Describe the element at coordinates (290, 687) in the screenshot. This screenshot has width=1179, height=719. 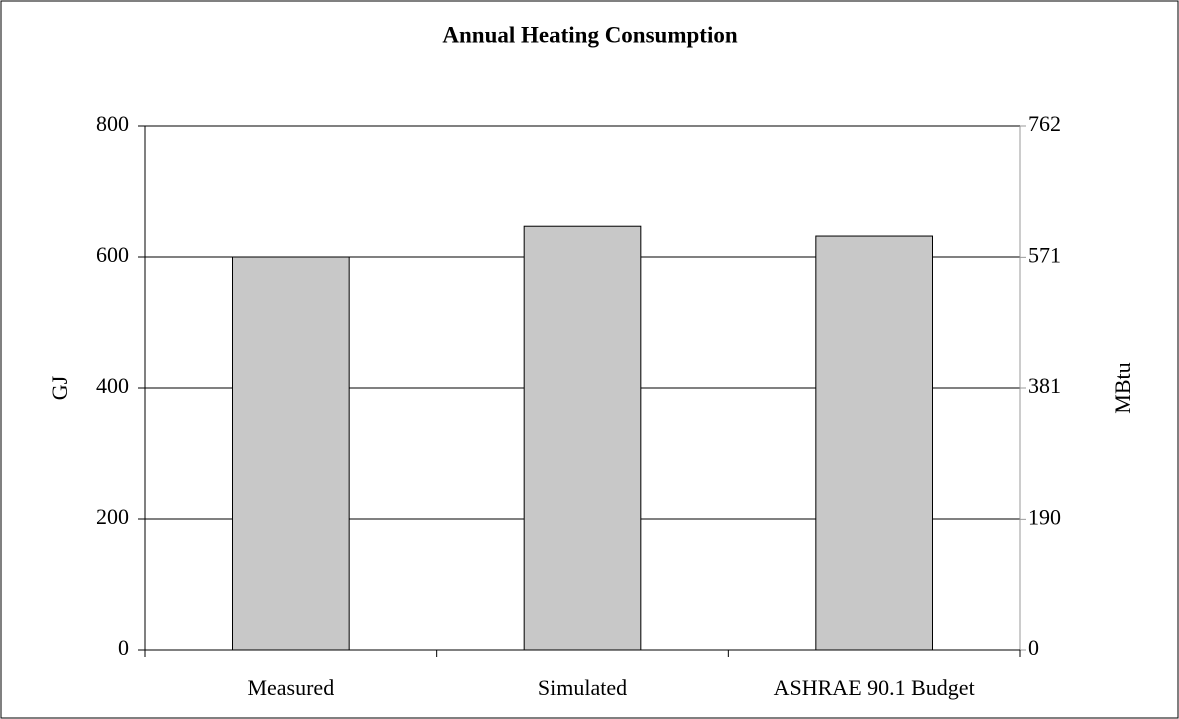
I see `x-tick-label: Measured` at that location.